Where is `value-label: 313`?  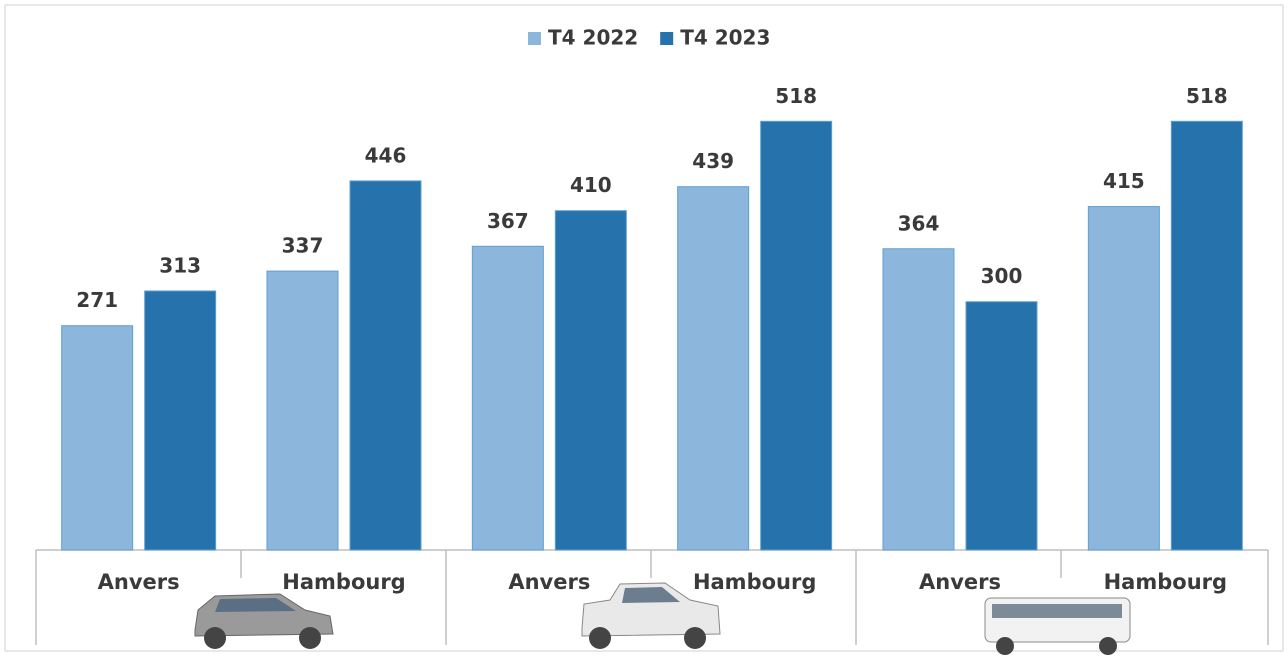 value-label: 313 is located at coordinates (180, 265).